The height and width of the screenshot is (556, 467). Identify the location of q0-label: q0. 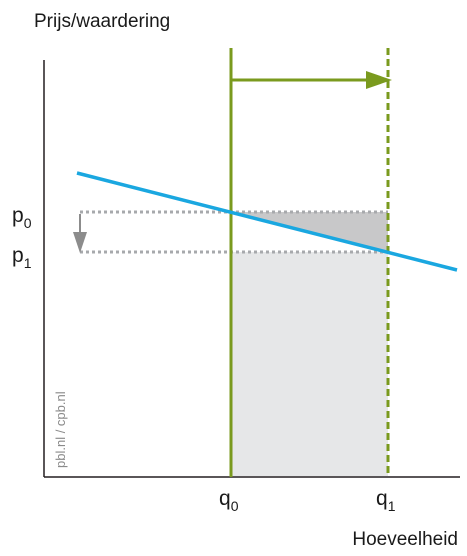
(229, 500).